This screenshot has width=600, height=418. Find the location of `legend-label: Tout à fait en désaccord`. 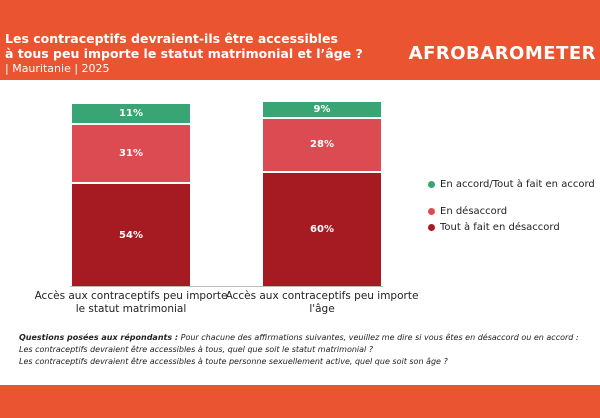

legend-label: Tout à fait en désaccord is located at coordinates (500, 227).